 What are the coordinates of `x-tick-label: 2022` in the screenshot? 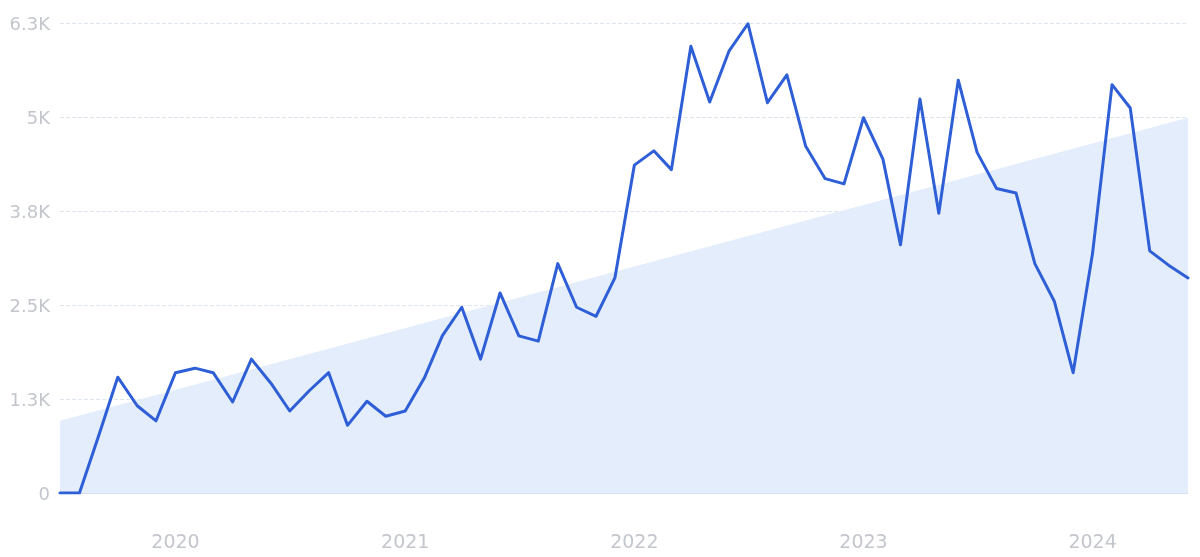 It's located at (634, 540).